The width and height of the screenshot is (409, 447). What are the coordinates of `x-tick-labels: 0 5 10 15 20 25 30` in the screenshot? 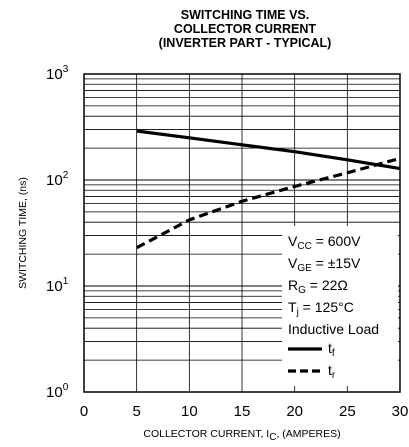 It's located at (244, 411).